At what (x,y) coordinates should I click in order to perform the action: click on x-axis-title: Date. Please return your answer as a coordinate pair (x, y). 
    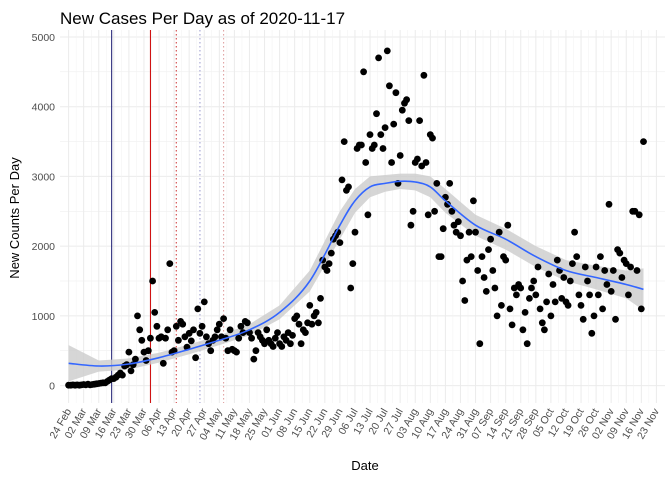
    Looking at the image, I should click on (364, 465).